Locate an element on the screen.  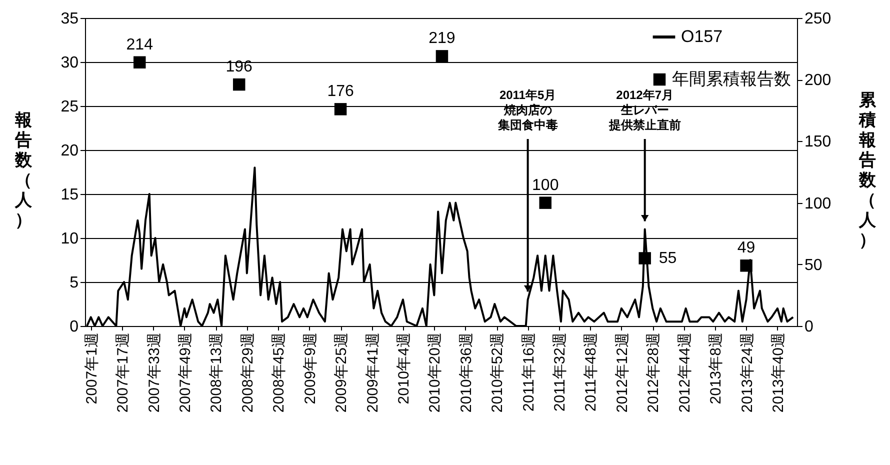
x-tick-label: 2009年41週 is located at coordinates (373, 372).